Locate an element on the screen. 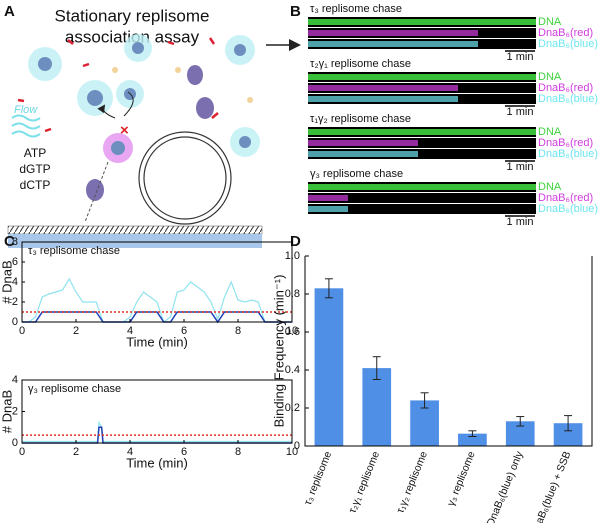 The height and width of the screenshot is (523, 601). y-tick-label: 0.8 is located at coordinates (292, 294).